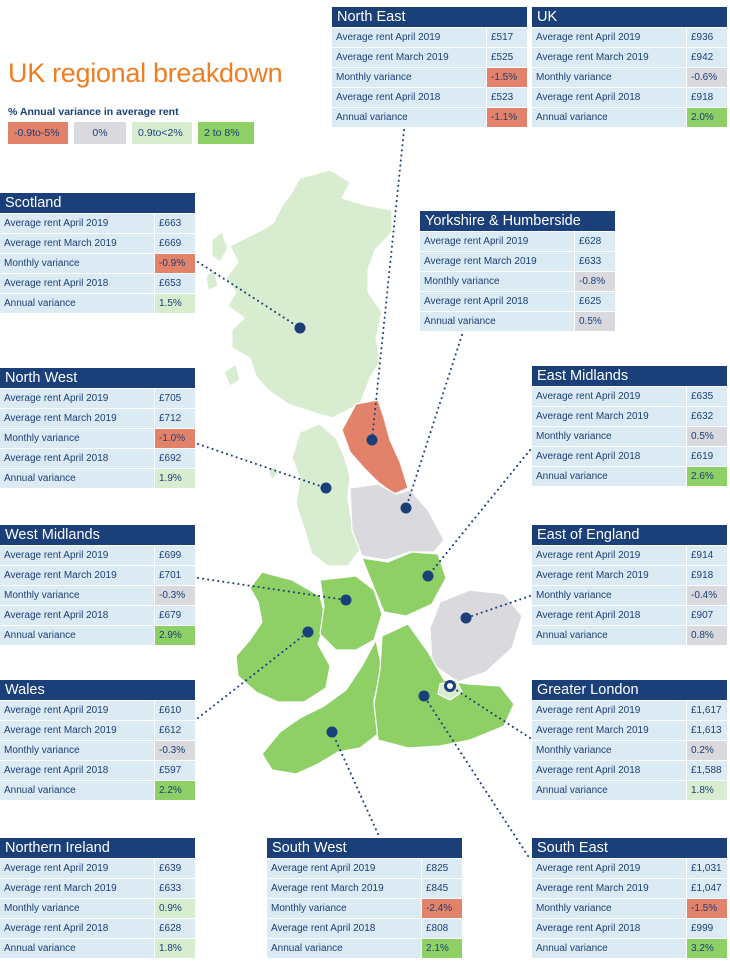 Image resolution: width=730 pixels, height=972 pixels. I want to click on row-value: 2.9%, so click(174, 635).